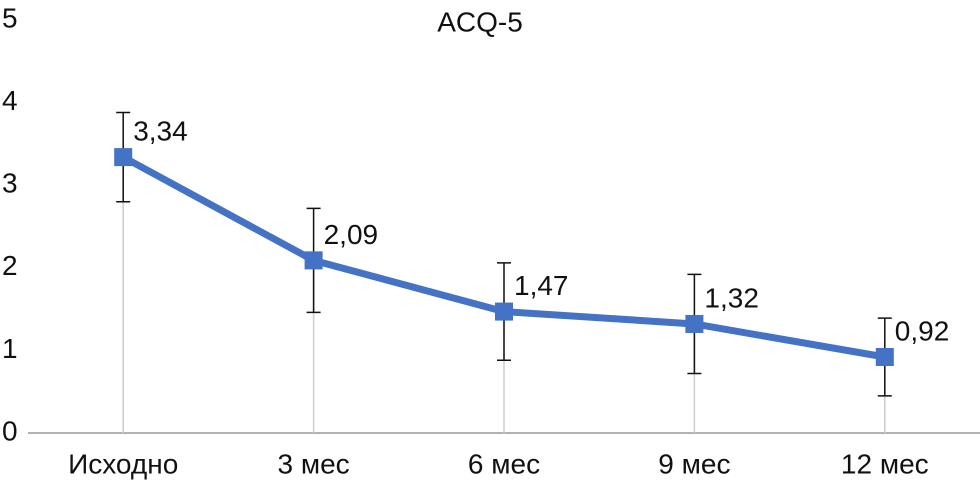 This screenshot has width=980, height=488. Describe the element at coordinates (10, 430) in the screenshot. I see `y-tick-label: 0` at that location.